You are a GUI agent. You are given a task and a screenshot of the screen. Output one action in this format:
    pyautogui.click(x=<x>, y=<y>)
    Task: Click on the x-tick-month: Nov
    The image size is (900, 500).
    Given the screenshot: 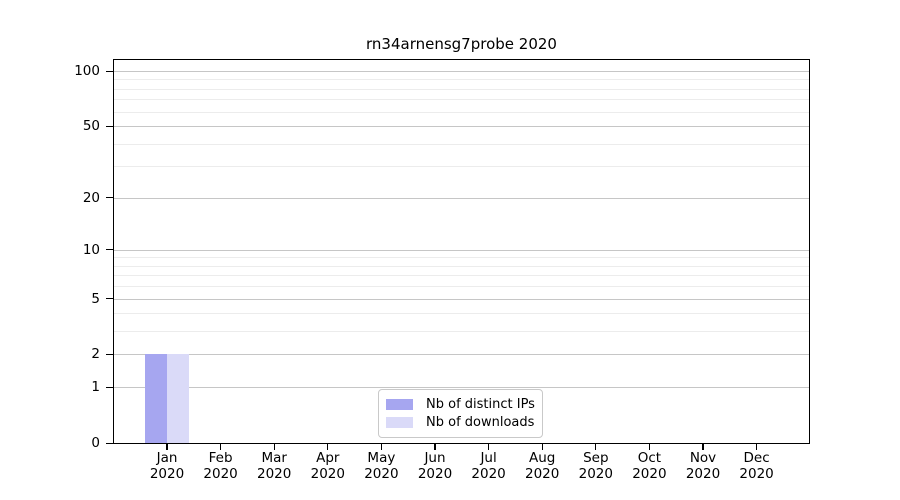 What is the action you would take?
    pyautogui.click(x=703, y=458)
    